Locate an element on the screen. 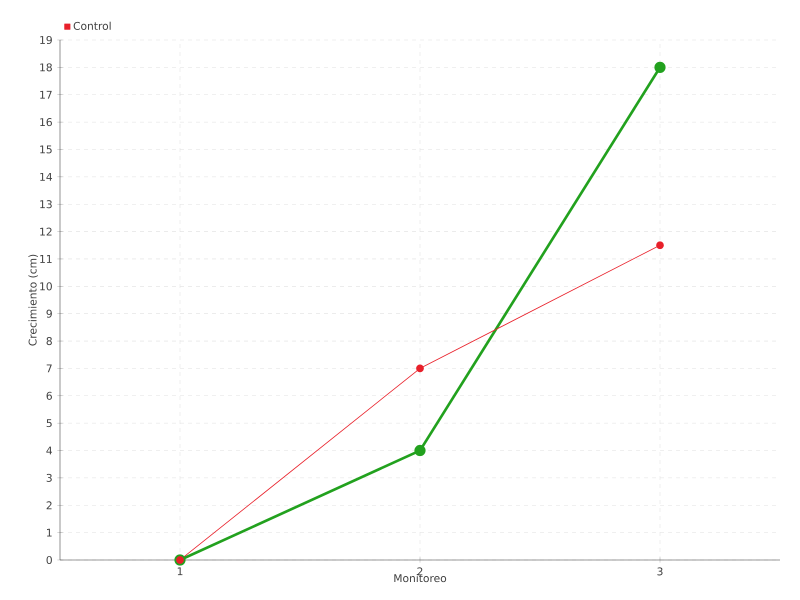 This screenshot has height=600, width=800. y-tick-label: 16 is located at coordinates (46, 122).